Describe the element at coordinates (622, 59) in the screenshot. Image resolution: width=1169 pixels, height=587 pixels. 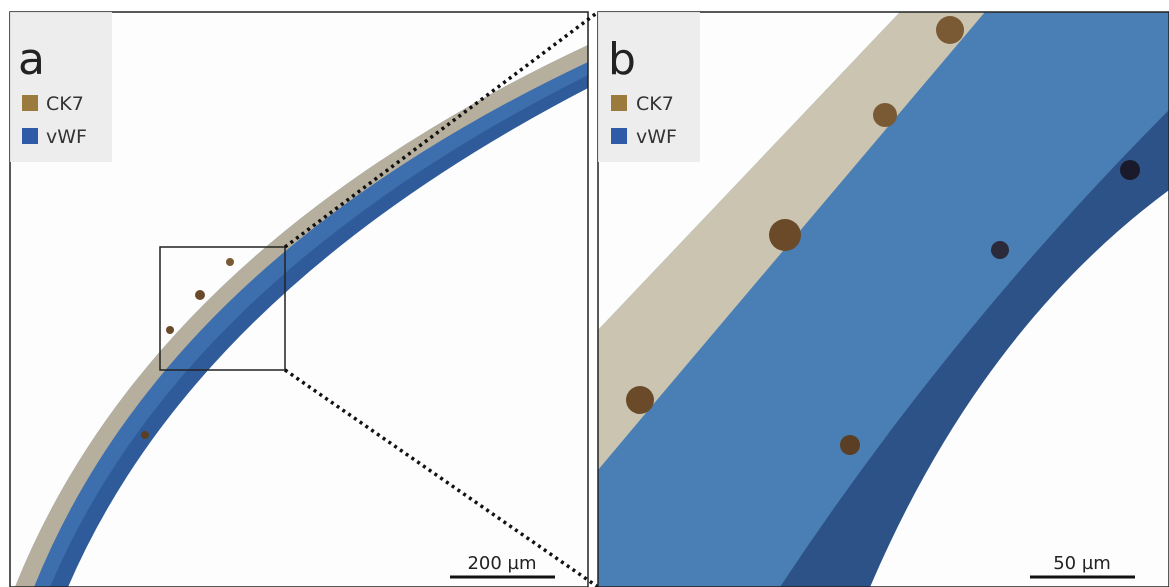
I see `panel-label: b` at that location.